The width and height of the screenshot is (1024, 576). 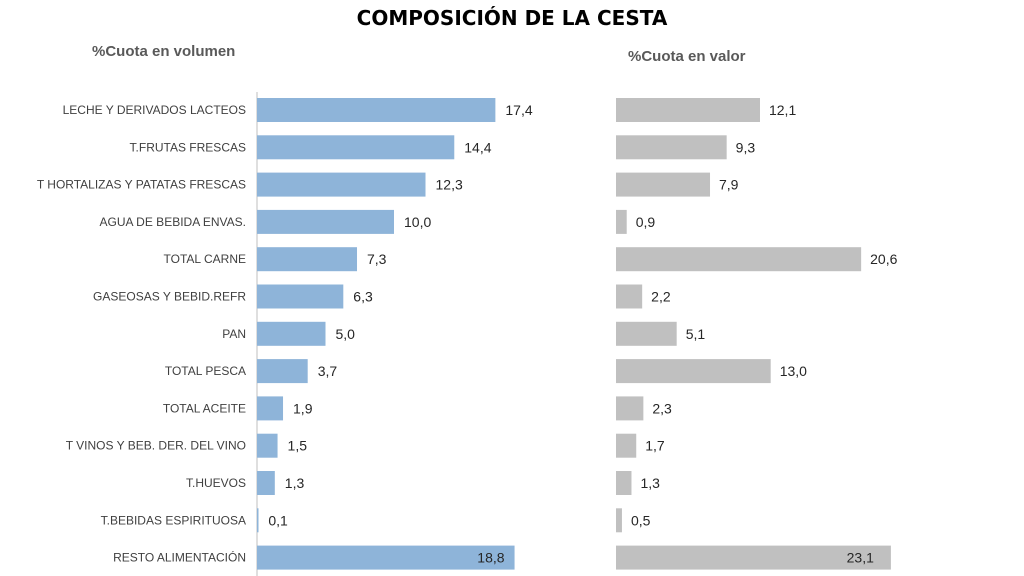 What do you see at coordinates (746, 147) in the screenshot?
I see `value-value-label: 9,3` at bounding box center [746, 147].